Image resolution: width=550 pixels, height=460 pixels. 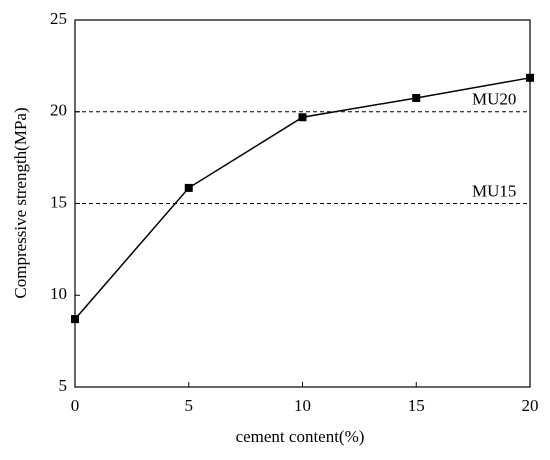 What do you see at coordinates (63, 385) in the screenshot?
I see `y-tick-label: 5` at bounding box center [63, 385].